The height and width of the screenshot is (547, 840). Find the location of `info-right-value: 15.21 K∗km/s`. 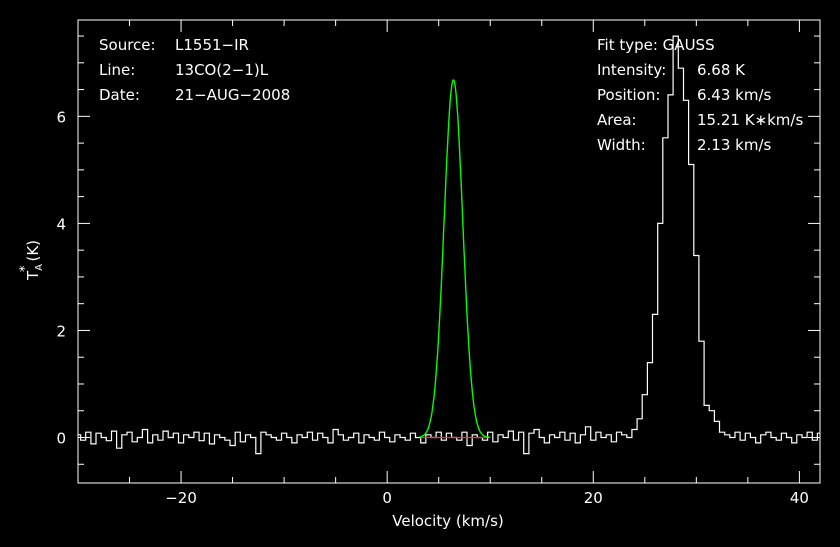

info-right-value: 15.21 K∗km/s is located at coordinates (750, 120).